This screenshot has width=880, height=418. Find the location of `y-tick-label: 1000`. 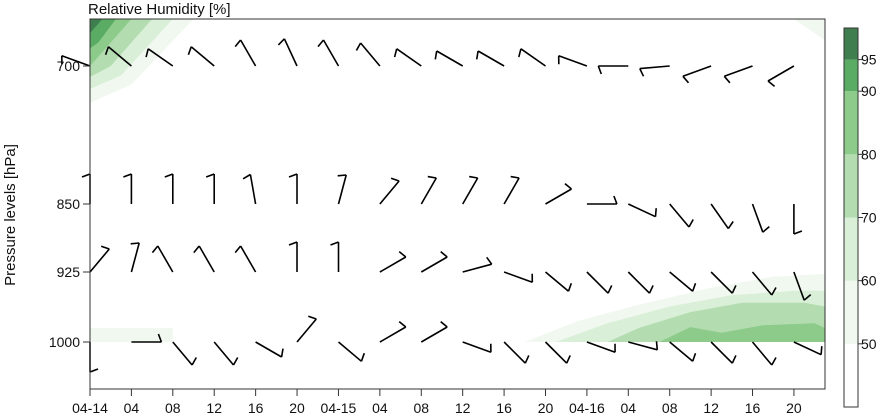

y-tick-label: 1000 is located at coordinates (64, 342).